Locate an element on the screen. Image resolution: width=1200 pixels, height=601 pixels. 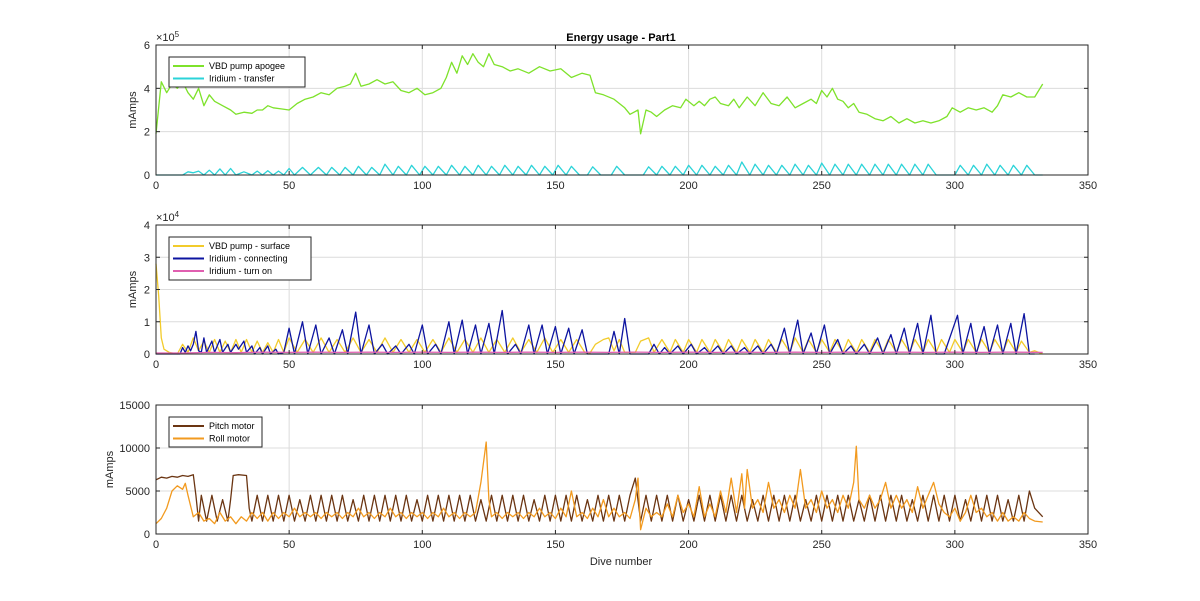
y-exponent-power: 5 is located at coordinates (177, 34).